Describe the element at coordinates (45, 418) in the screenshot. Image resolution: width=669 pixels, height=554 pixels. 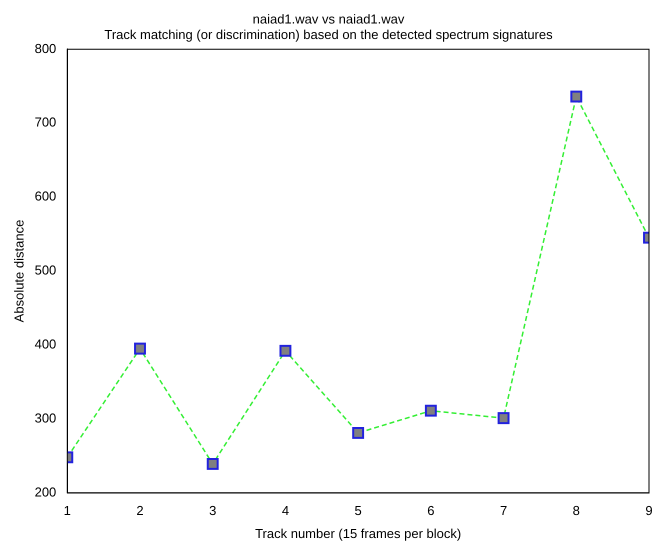
I see `y-tick-label: 300` at that location.